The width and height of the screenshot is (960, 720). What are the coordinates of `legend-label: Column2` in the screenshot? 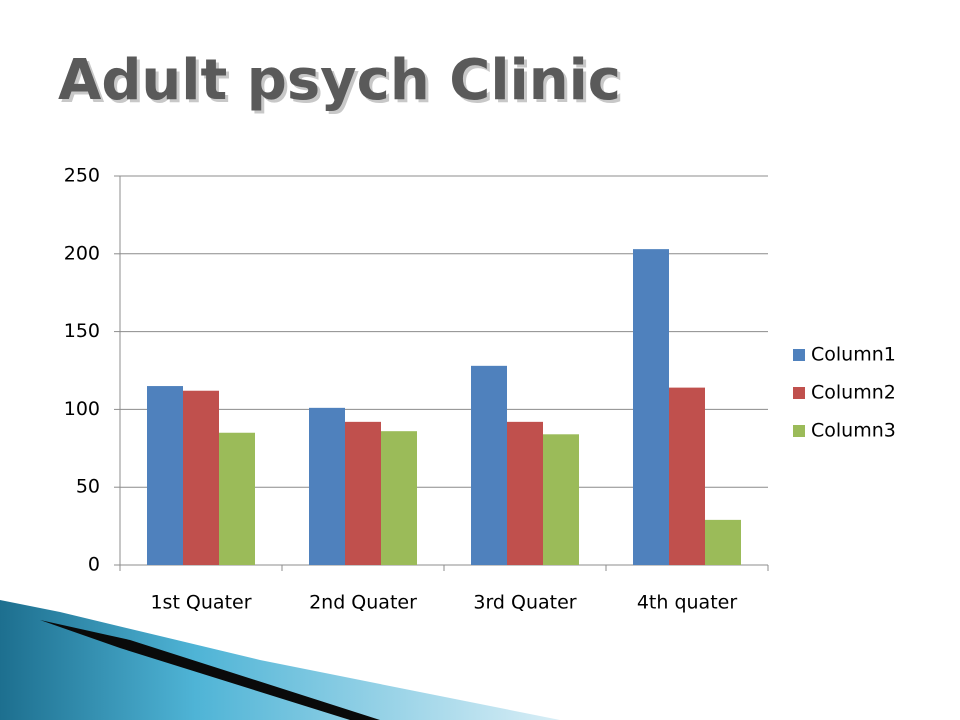 It's located at (853, 393).